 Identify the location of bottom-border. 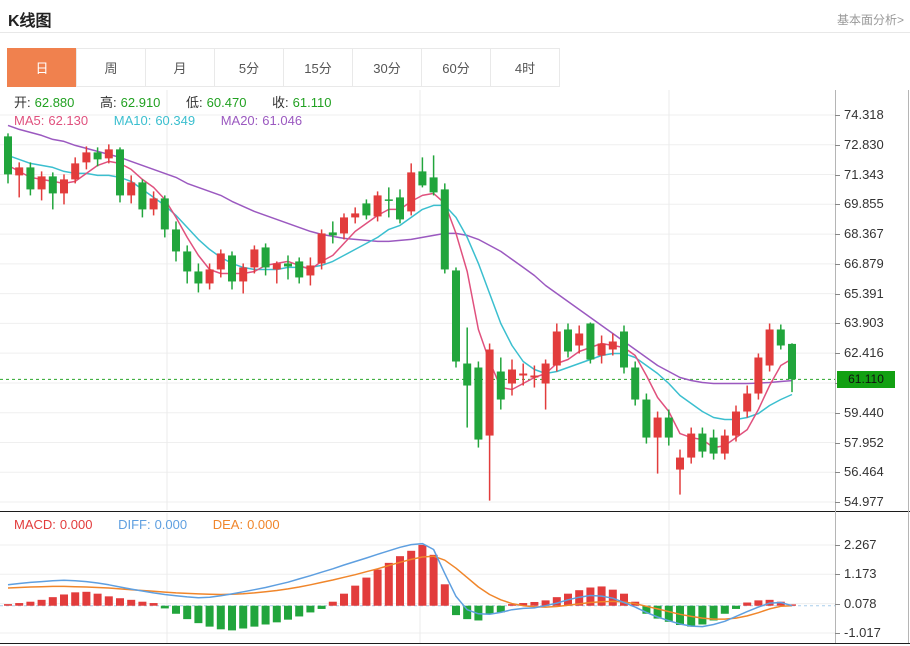
(455, 643).